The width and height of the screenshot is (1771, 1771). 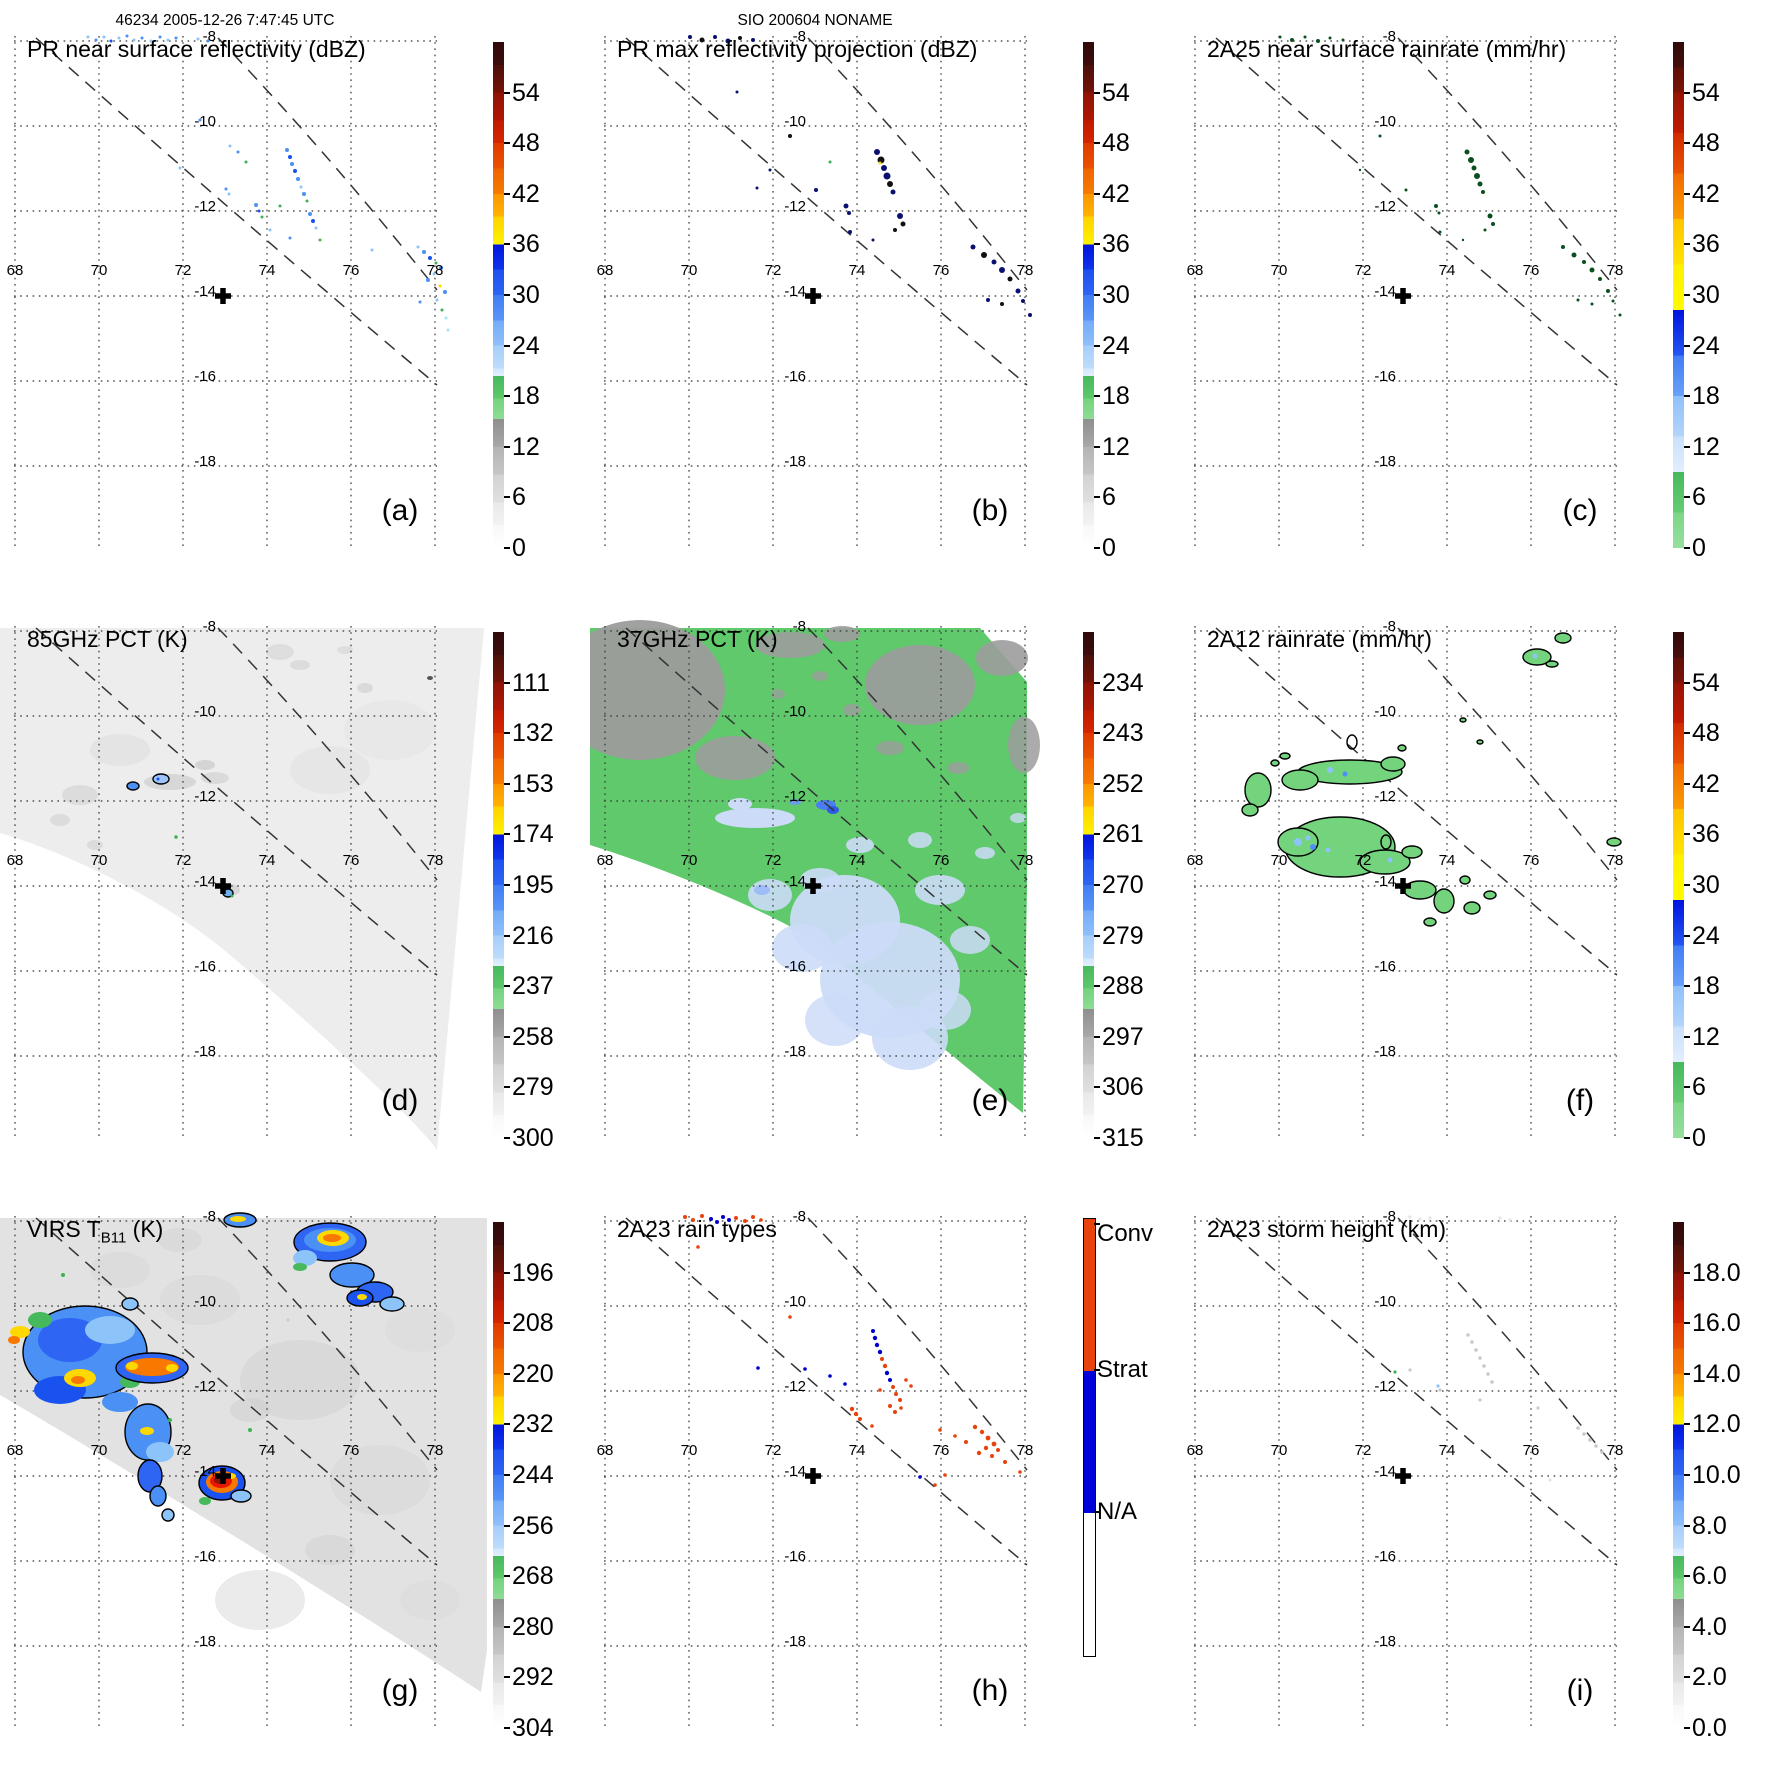 I want to click on latitude-label: -16, so click(x=1385, y=966).